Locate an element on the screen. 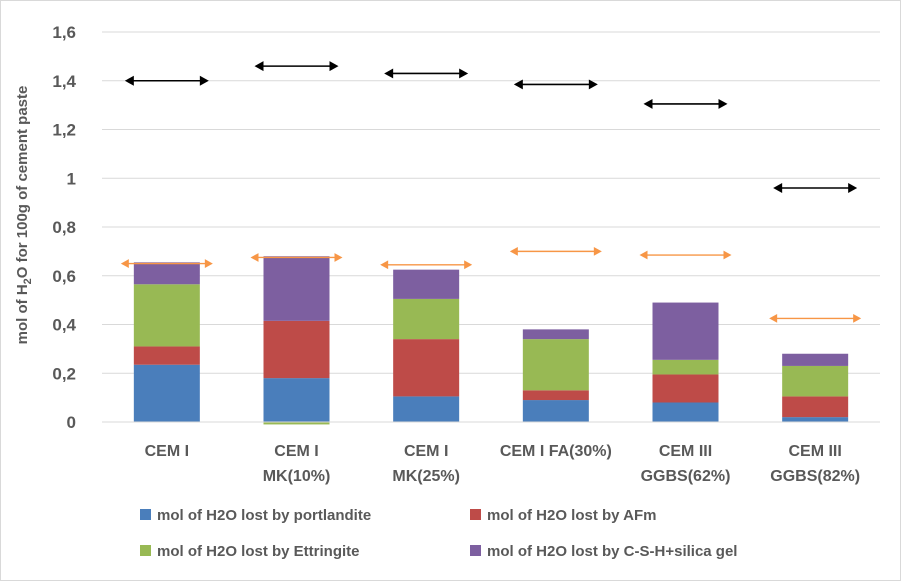 The height and width of the screenshot is (586, 901). y-tick-label: 1,6 is located at coordinates (64, 32).